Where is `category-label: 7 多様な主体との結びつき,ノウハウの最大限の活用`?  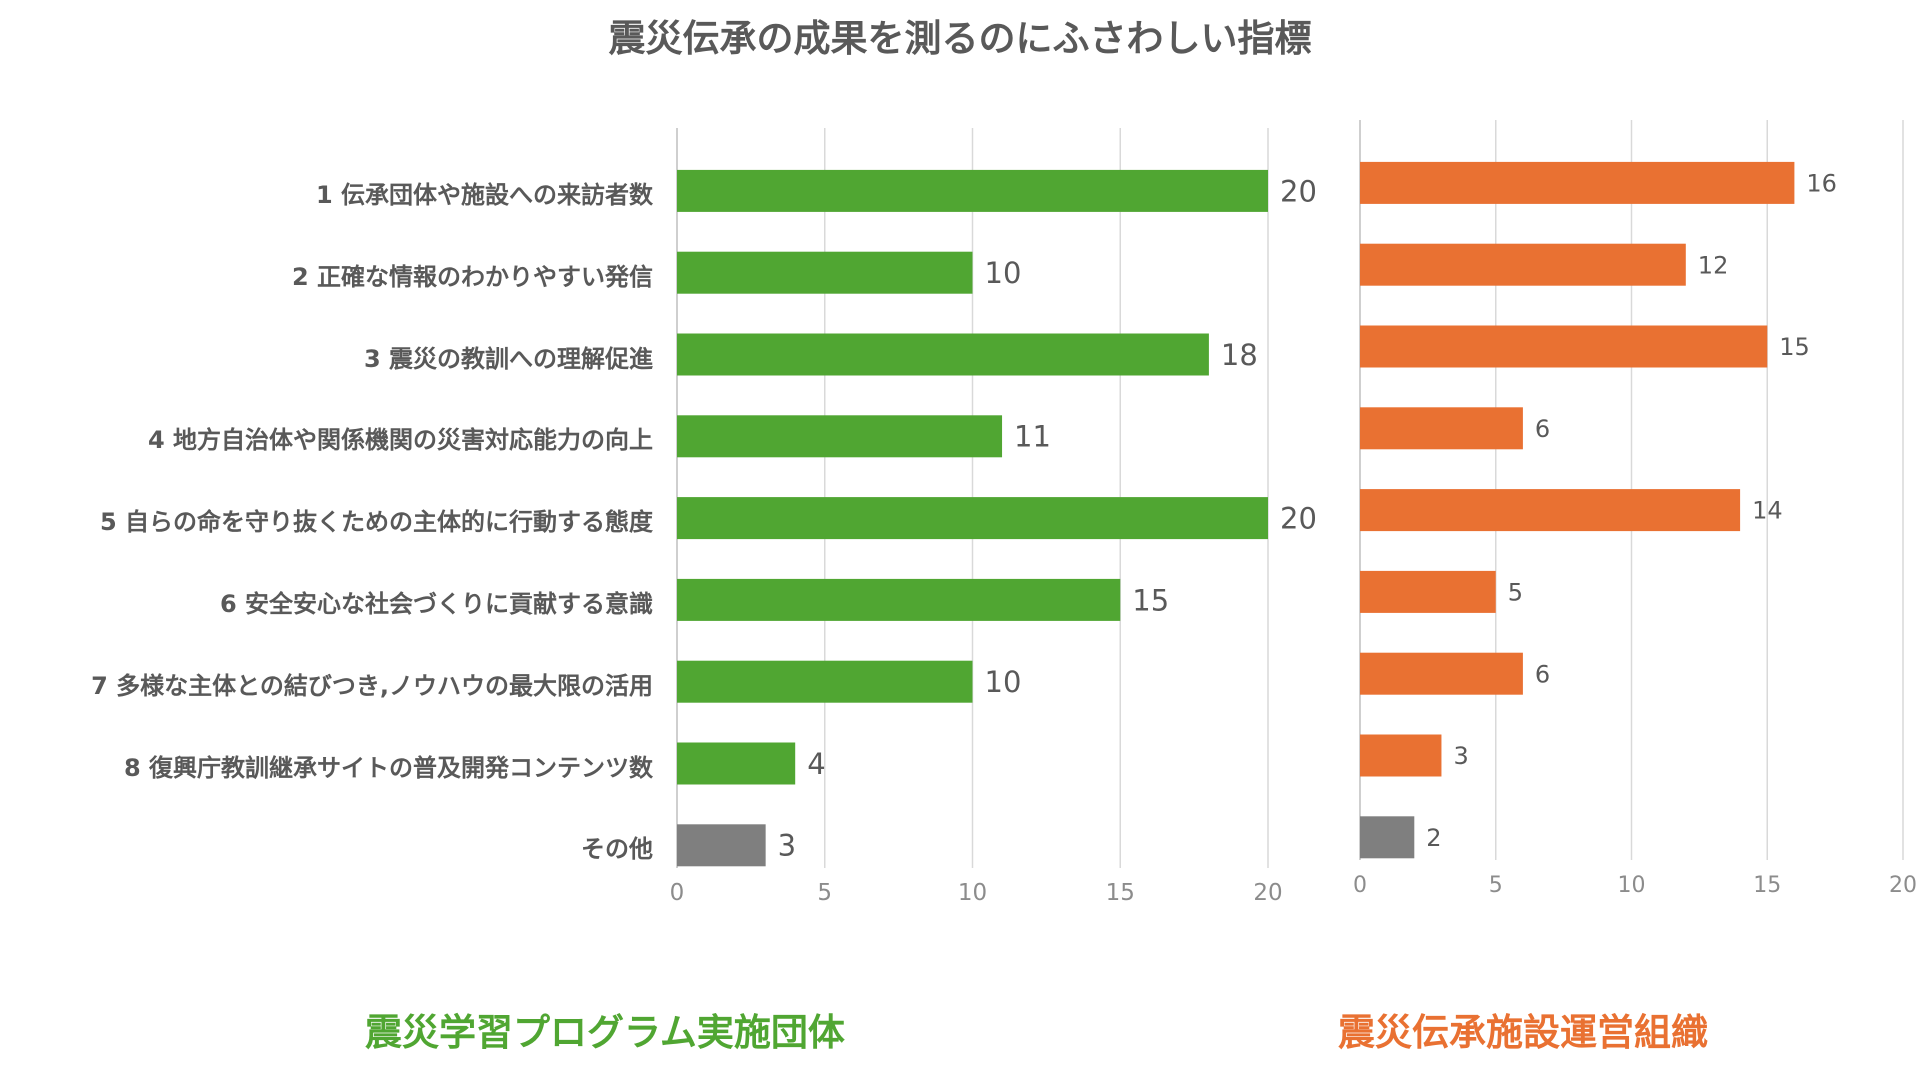 category-label: 7 多様な主体との結びつき,ノウハウの最大限の活用 is located at coordinates (372, 685).